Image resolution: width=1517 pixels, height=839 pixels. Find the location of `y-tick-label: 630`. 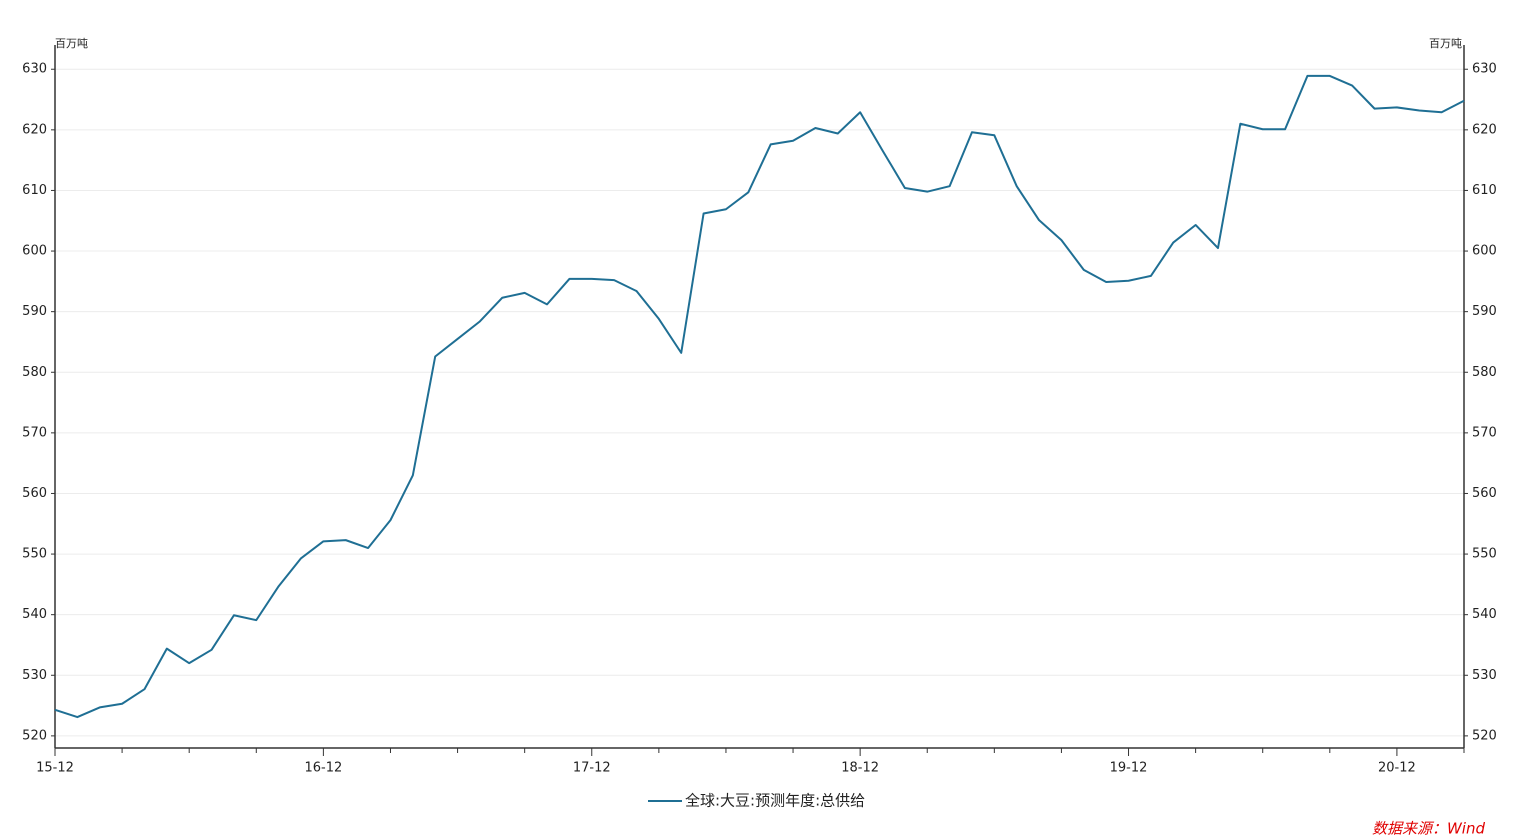

y-tick-label: 630 is located at coordinates (34, 69).